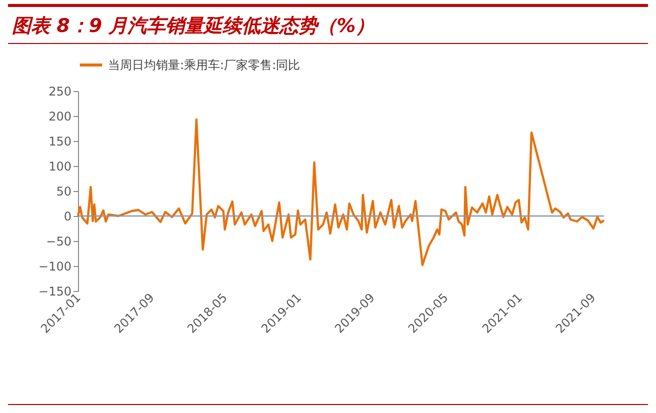 This screenshot has width=656, height=413. I want to click on chart-title: 图表 8：9 月汽车销量延续低迷态势（%）, so click(328, 24).